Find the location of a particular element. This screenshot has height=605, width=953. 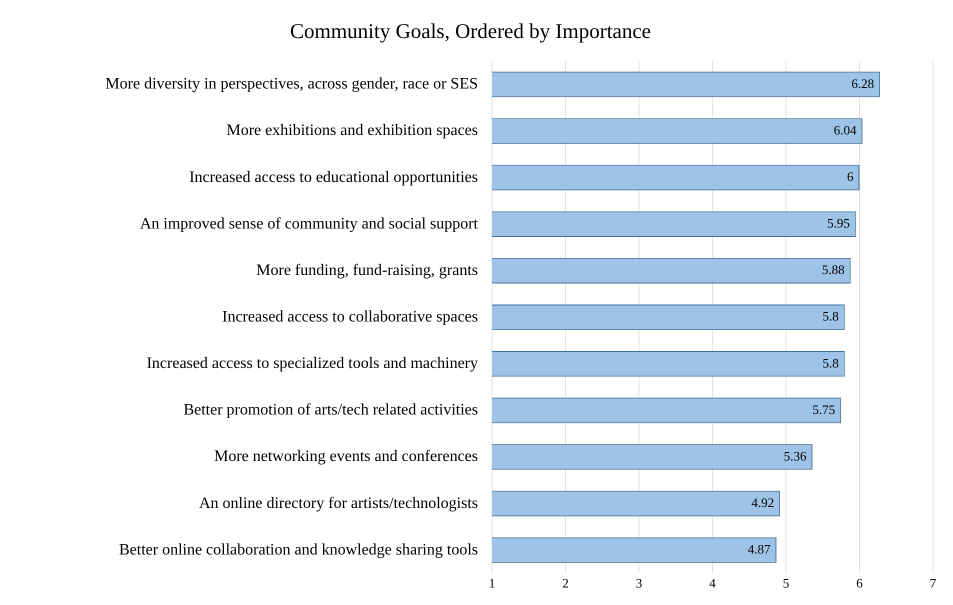

y-tick-label: More funding, fund-raising, grants is located at coordinates (367, 270).